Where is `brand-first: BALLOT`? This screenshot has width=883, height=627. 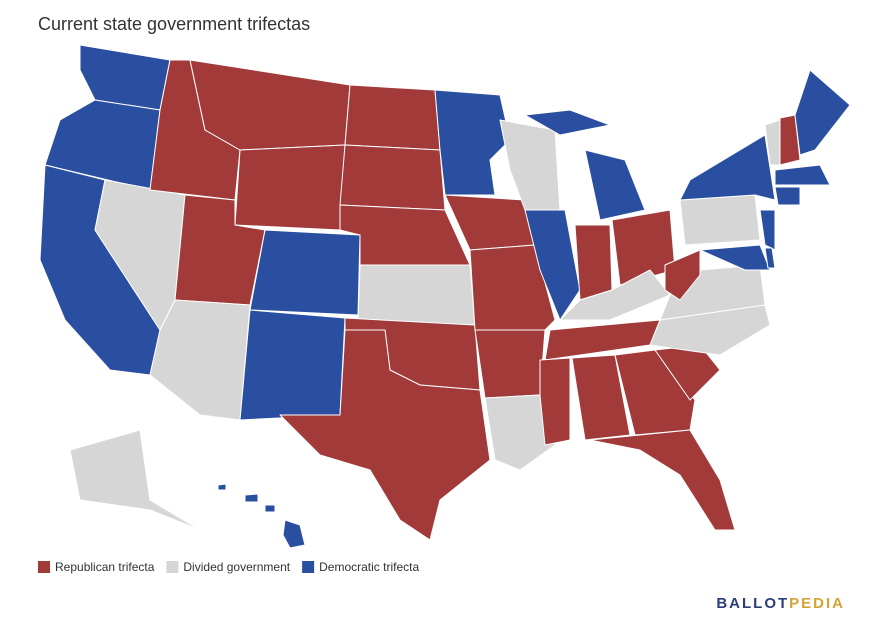 brand-first: BALLOT is located at coordinates (752, 603).